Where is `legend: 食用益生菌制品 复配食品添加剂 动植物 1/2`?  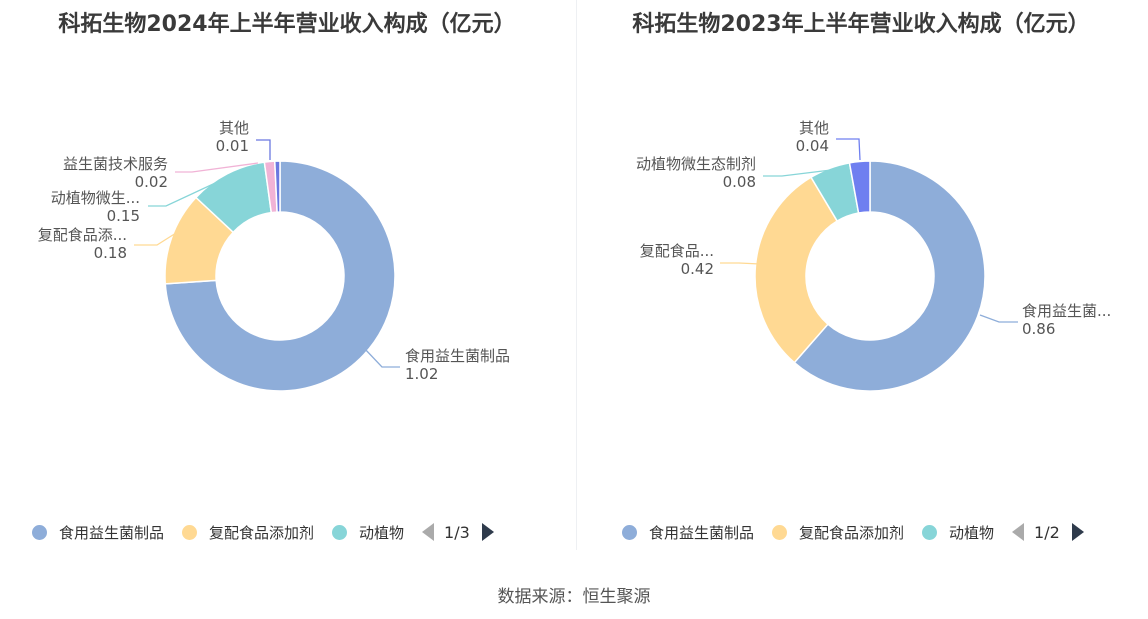
legend: 食用益生菌制品 复配食品添加剂 动植物 1/2 is located at coordinates (853, 532).